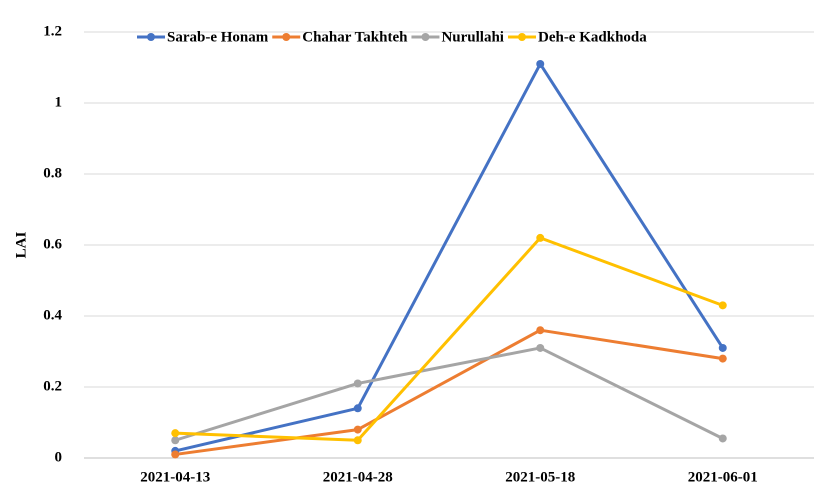  Describe the element at coordinates (592, 37) in the screenshot. I see `legend-label: Deh-e Kadkhoda` at that location.